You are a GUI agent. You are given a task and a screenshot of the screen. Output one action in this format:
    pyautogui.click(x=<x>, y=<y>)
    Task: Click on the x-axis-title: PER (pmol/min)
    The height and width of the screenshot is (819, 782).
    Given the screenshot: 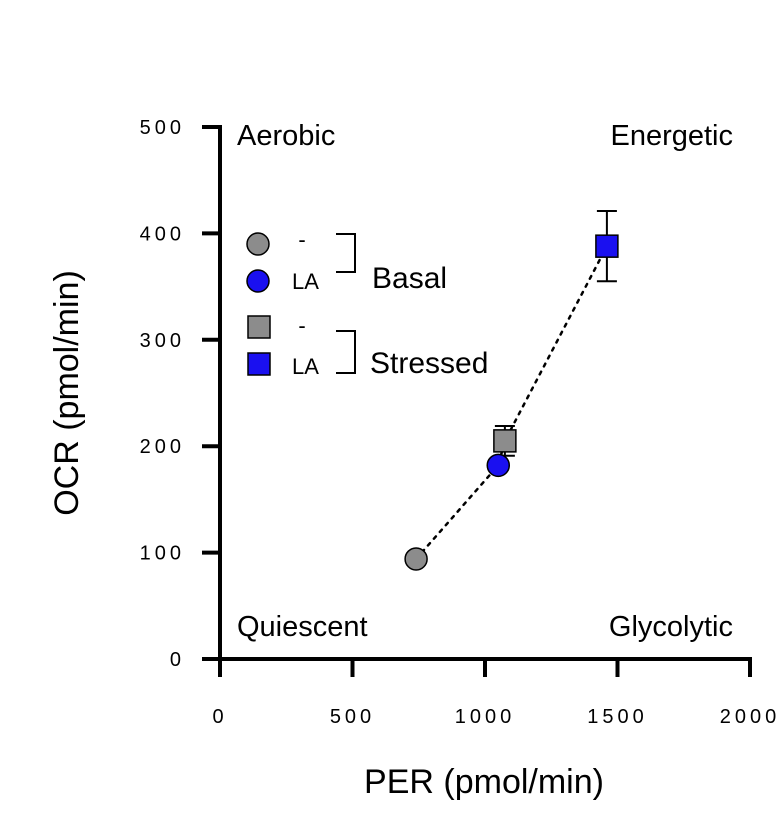 What is the action you would take?
    pyautogui.click(x=484, y=782)
    